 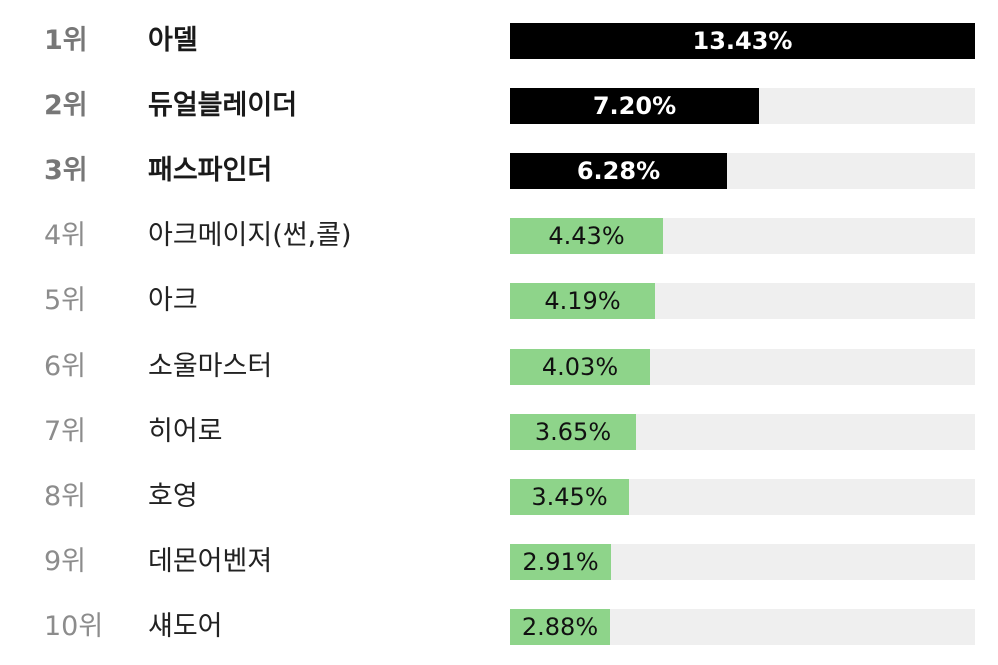 I want to click on class-name-label: 섀도어, so click(x=185, y=626).